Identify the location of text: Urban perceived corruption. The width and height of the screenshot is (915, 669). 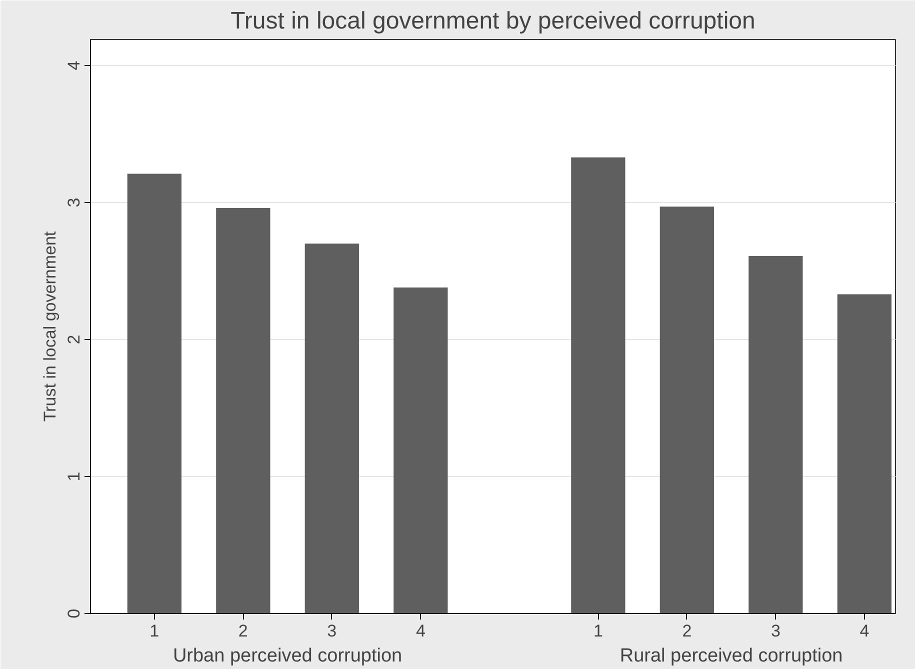
(287, 656).